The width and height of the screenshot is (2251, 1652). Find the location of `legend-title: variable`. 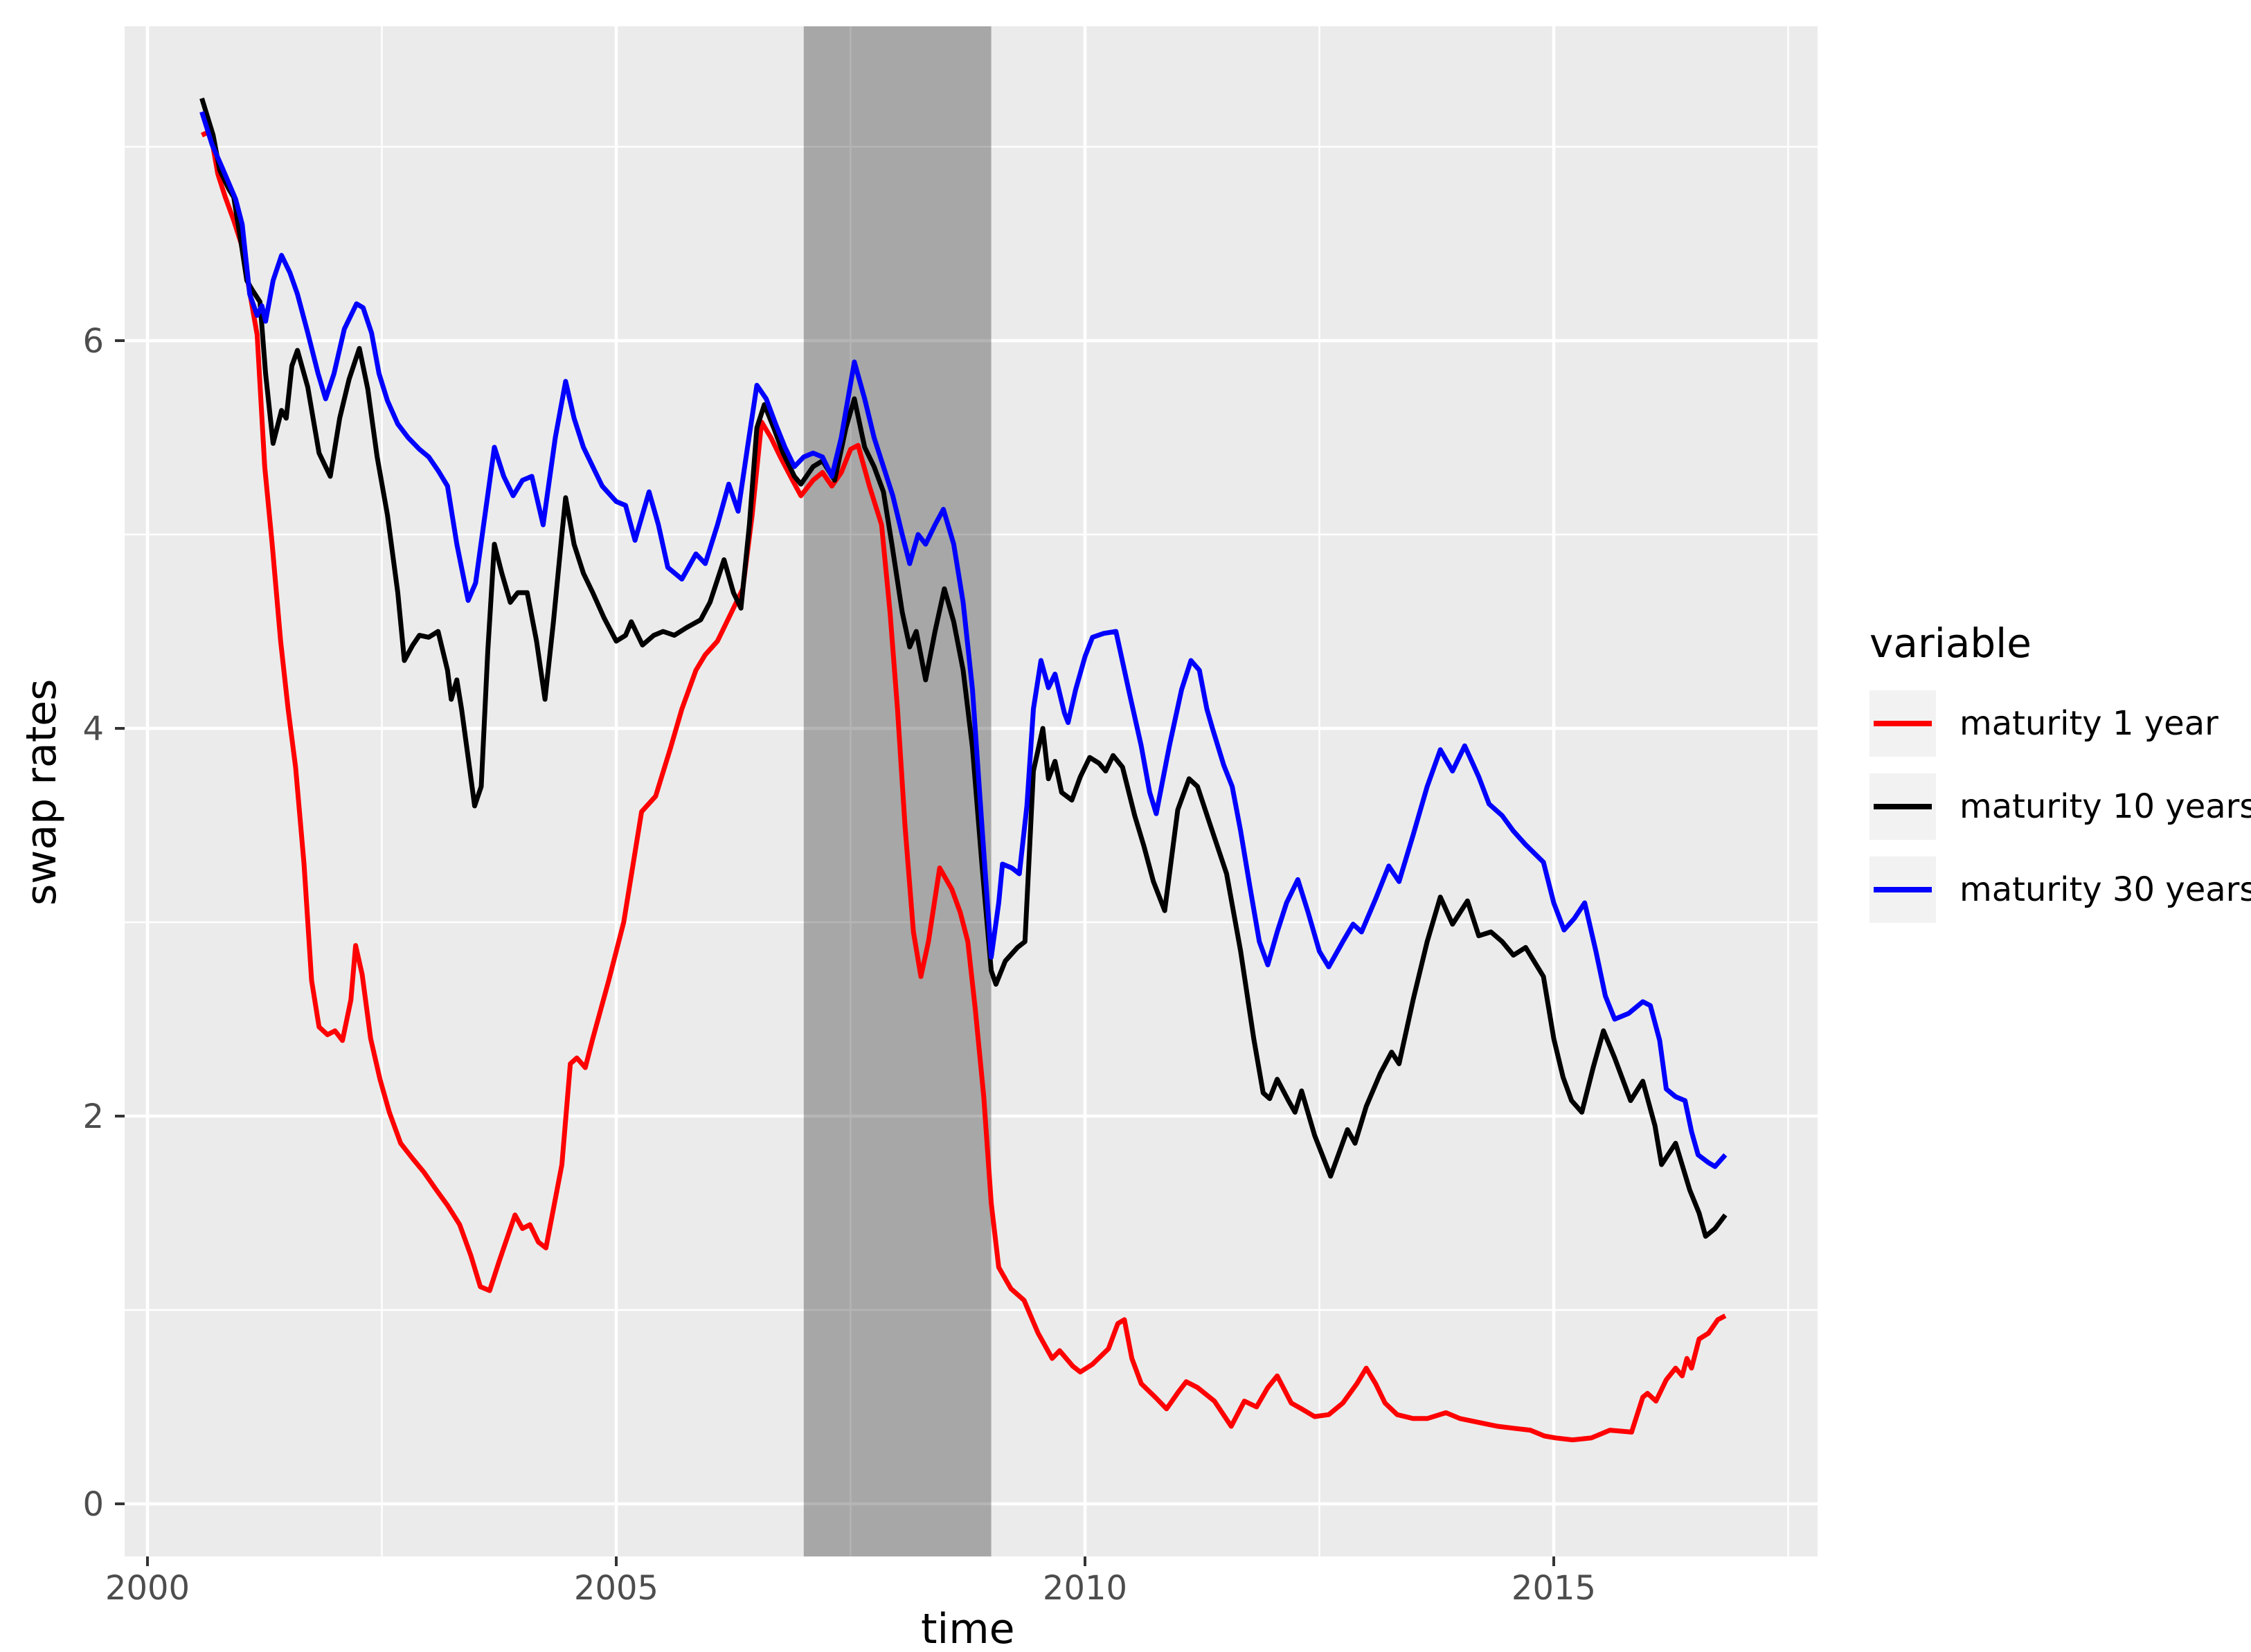

legend-title: variable is located at coordinates (1950, 644).